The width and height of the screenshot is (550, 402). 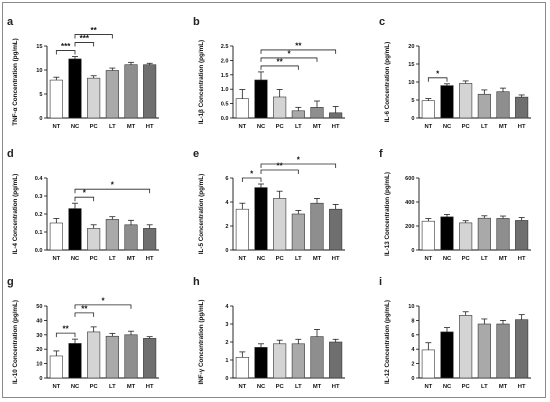 I want to click on y-tick-label: 6, so click(x=226, y=179).